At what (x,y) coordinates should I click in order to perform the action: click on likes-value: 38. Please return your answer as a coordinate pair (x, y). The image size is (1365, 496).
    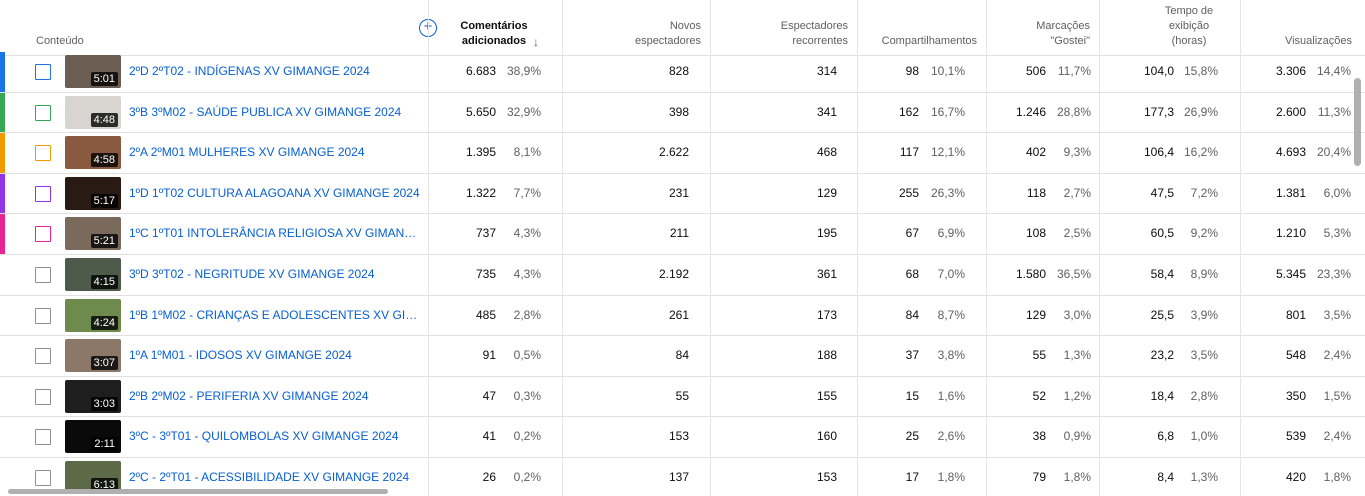
    Looking at the image, I should click on (1039, 436).